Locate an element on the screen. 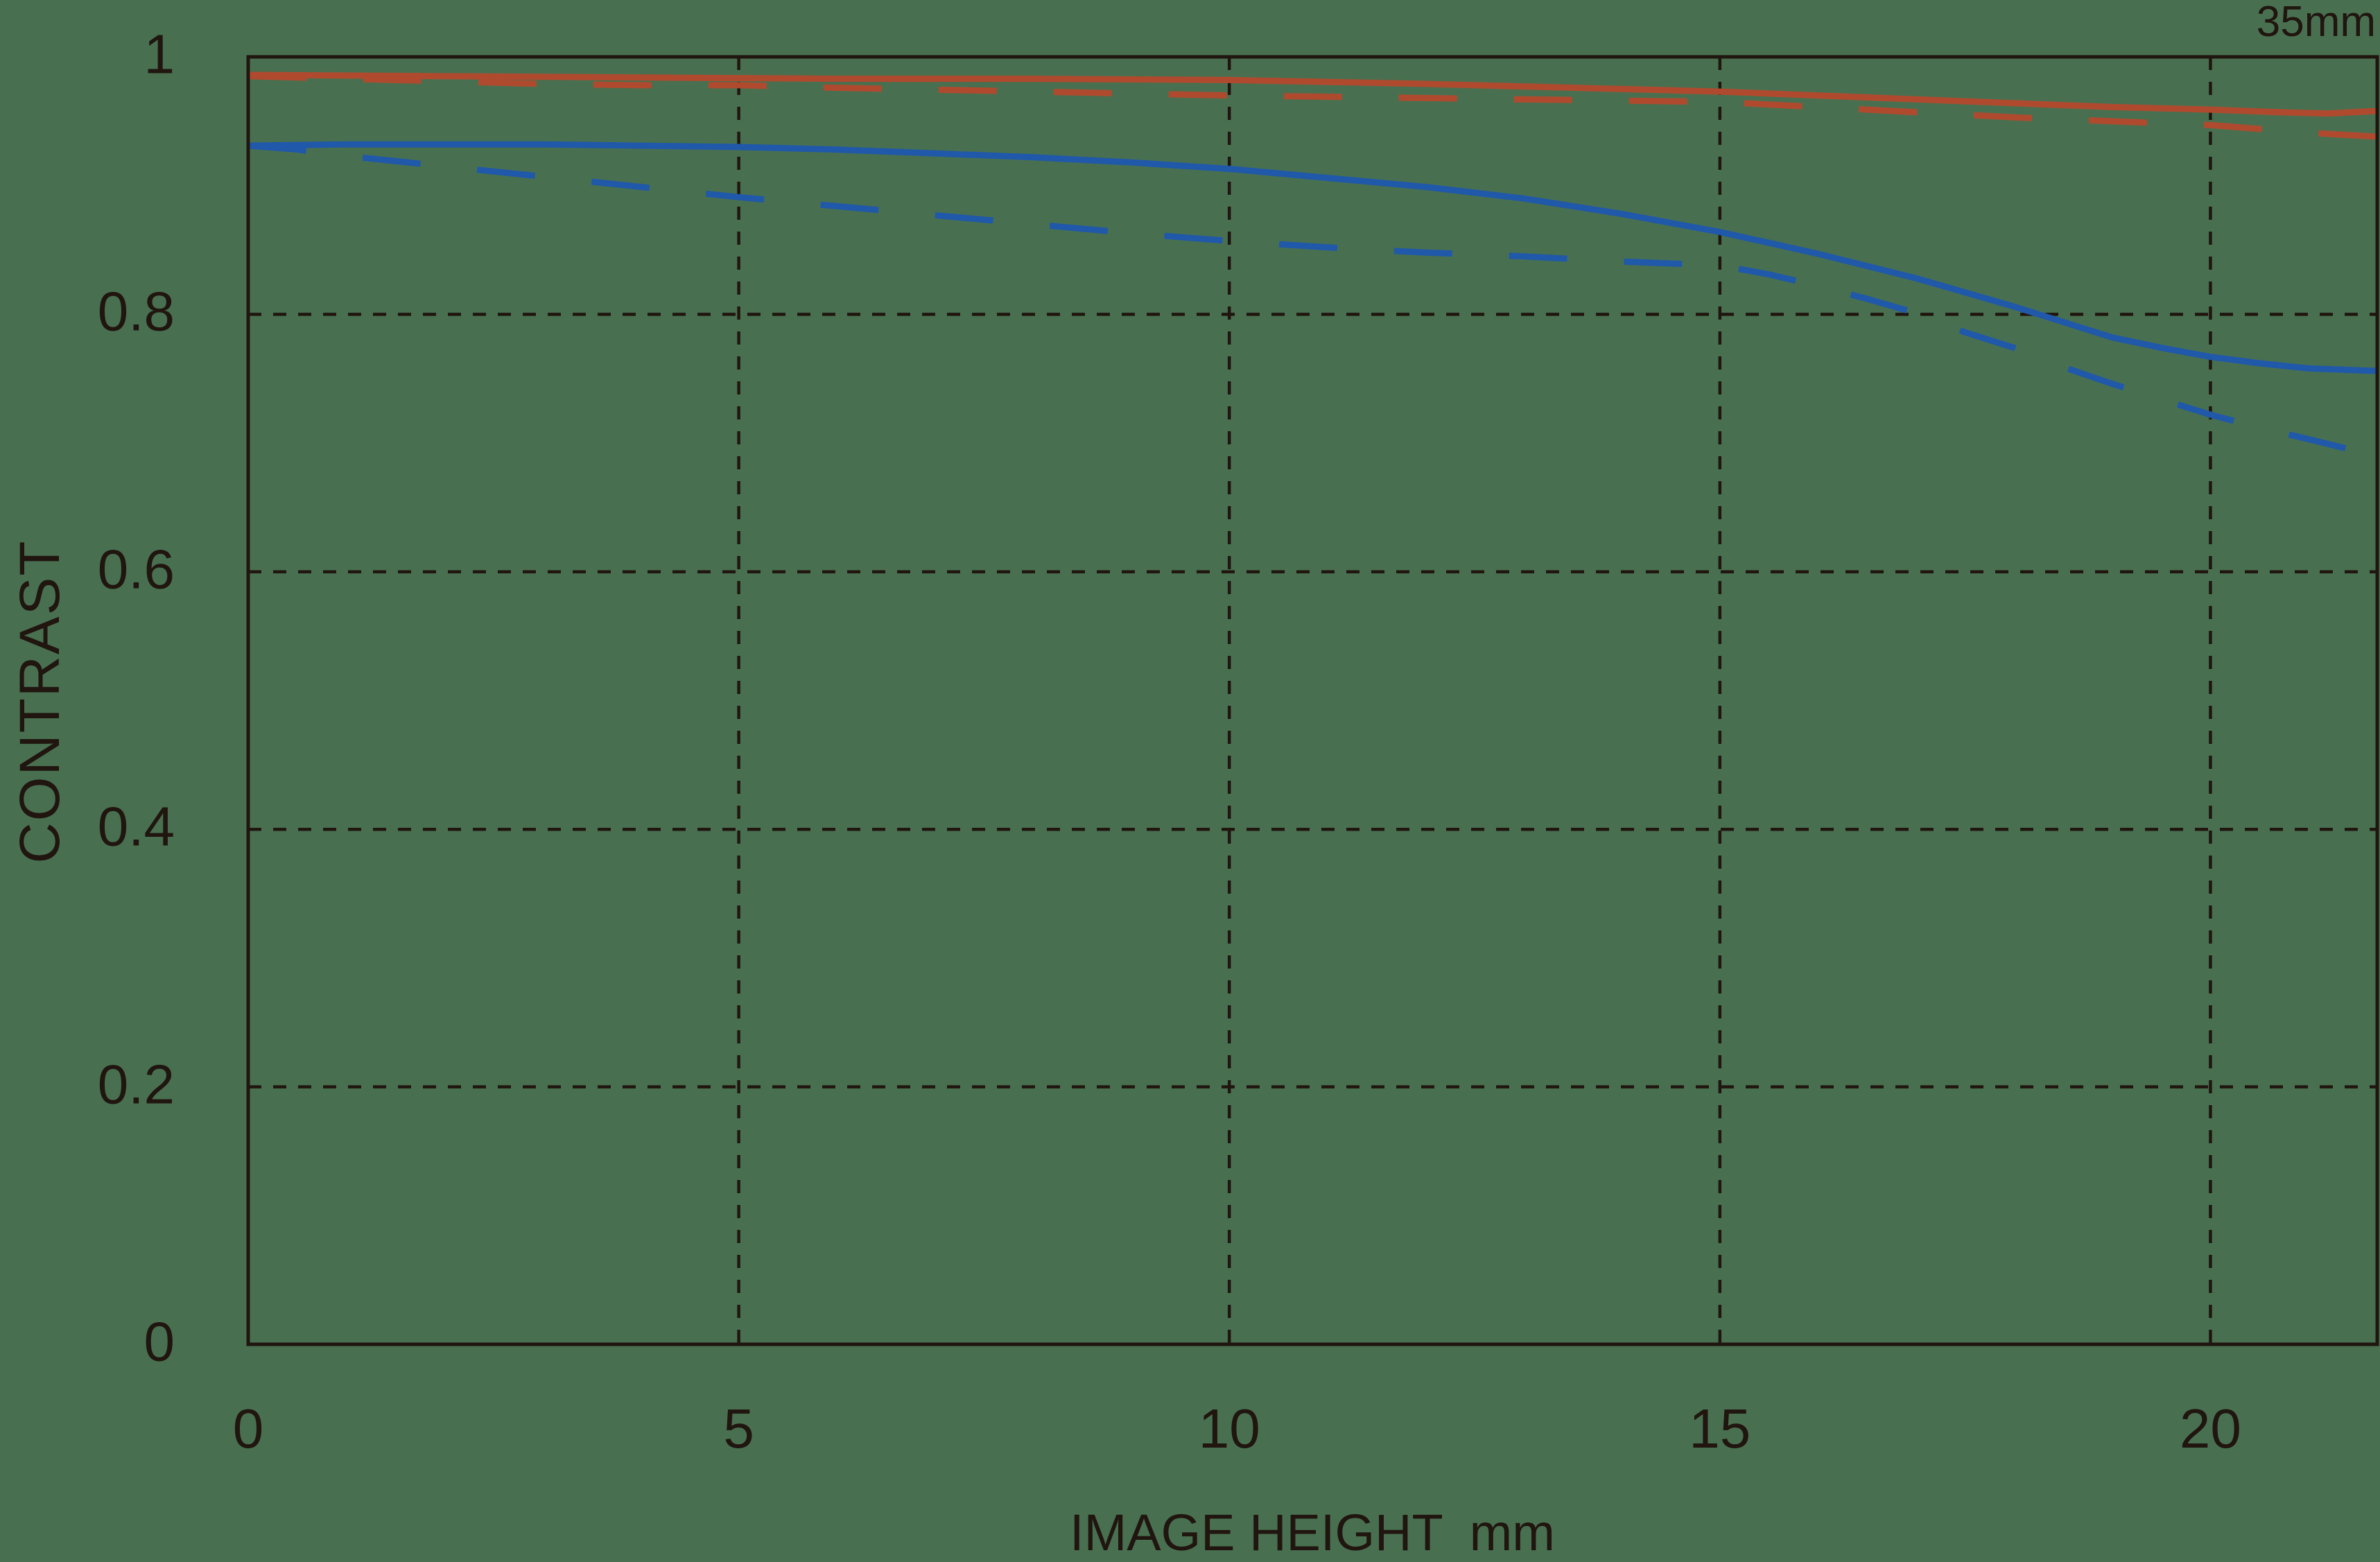 Image resolution: width=2380 pixels, height=1562 pixels. x-axis-label: IMAGE HEIGHT mm is located at coordinates (1312, 1532).